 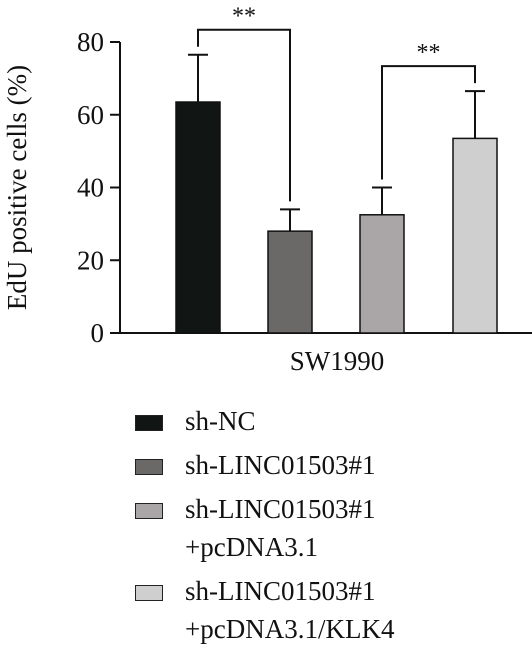 What do you see at coordinates (98, 333) in the screenshot?
I see `y-tick-label: 0` at bounding box center [98, 333].